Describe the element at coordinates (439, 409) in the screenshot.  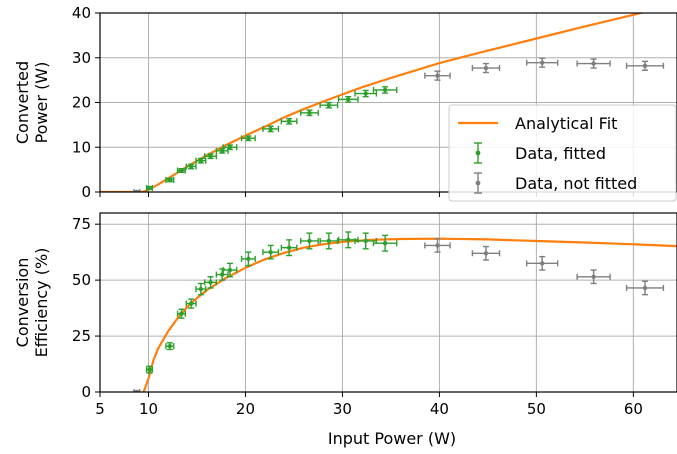
I see `x-tick-label: 40` at that location.